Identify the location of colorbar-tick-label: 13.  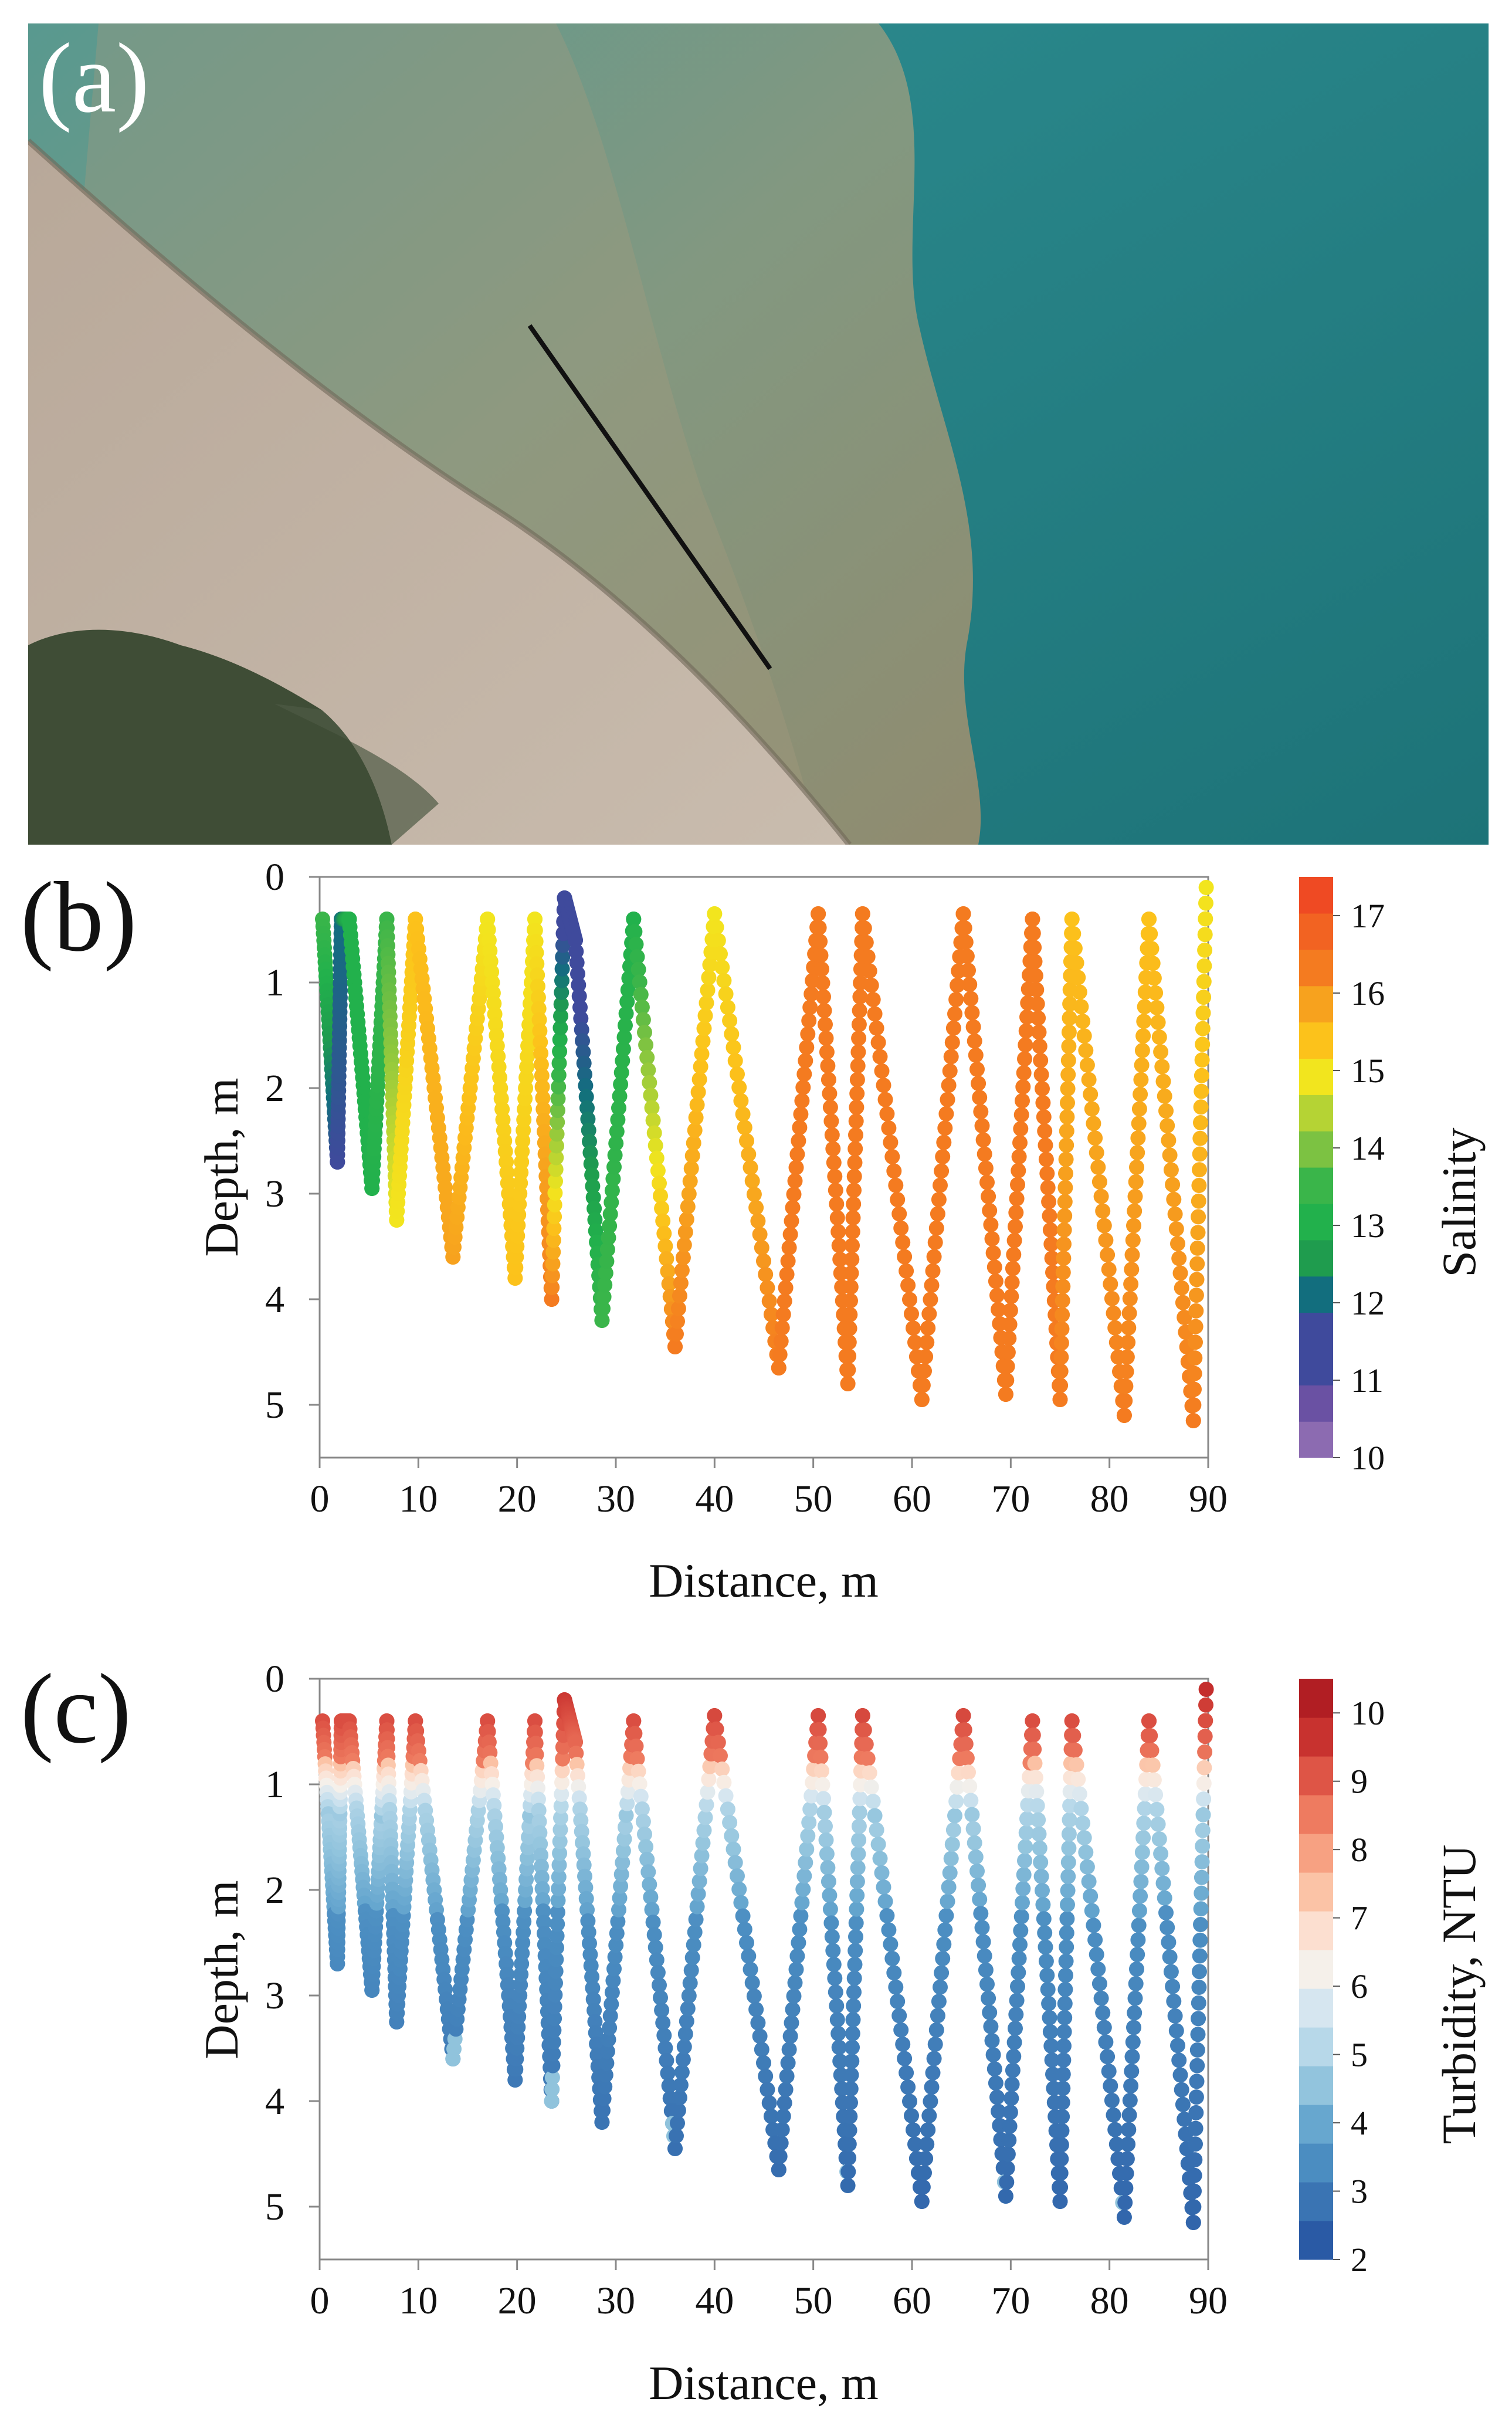
(1368, 1226).